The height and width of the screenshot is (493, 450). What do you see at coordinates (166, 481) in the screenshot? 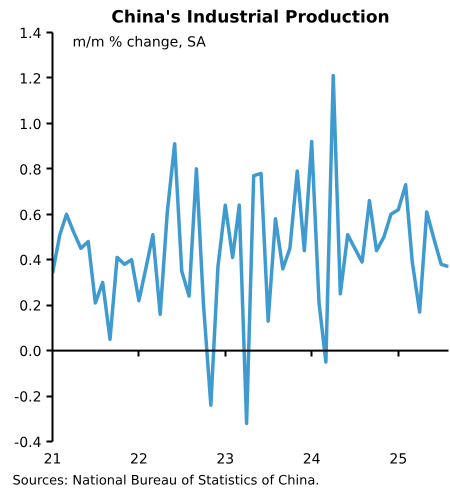
I see `source-note: Sources: National Bureau of Statistics of China.` at bounding box center [166, 481].